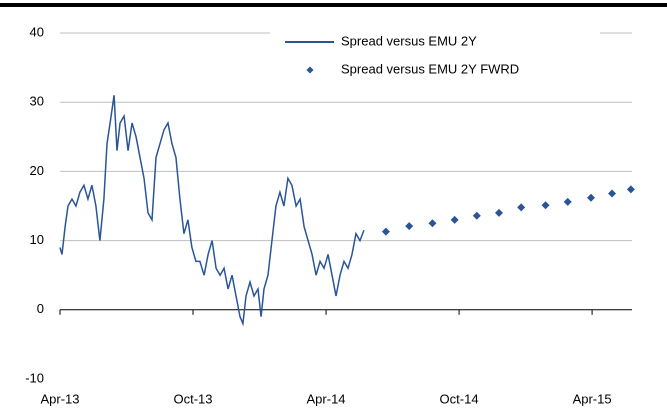  What do you see at coordinates (34, 377) in the screenshot?
I see `y-tick-label: -10` at bounding box center [34, 377].